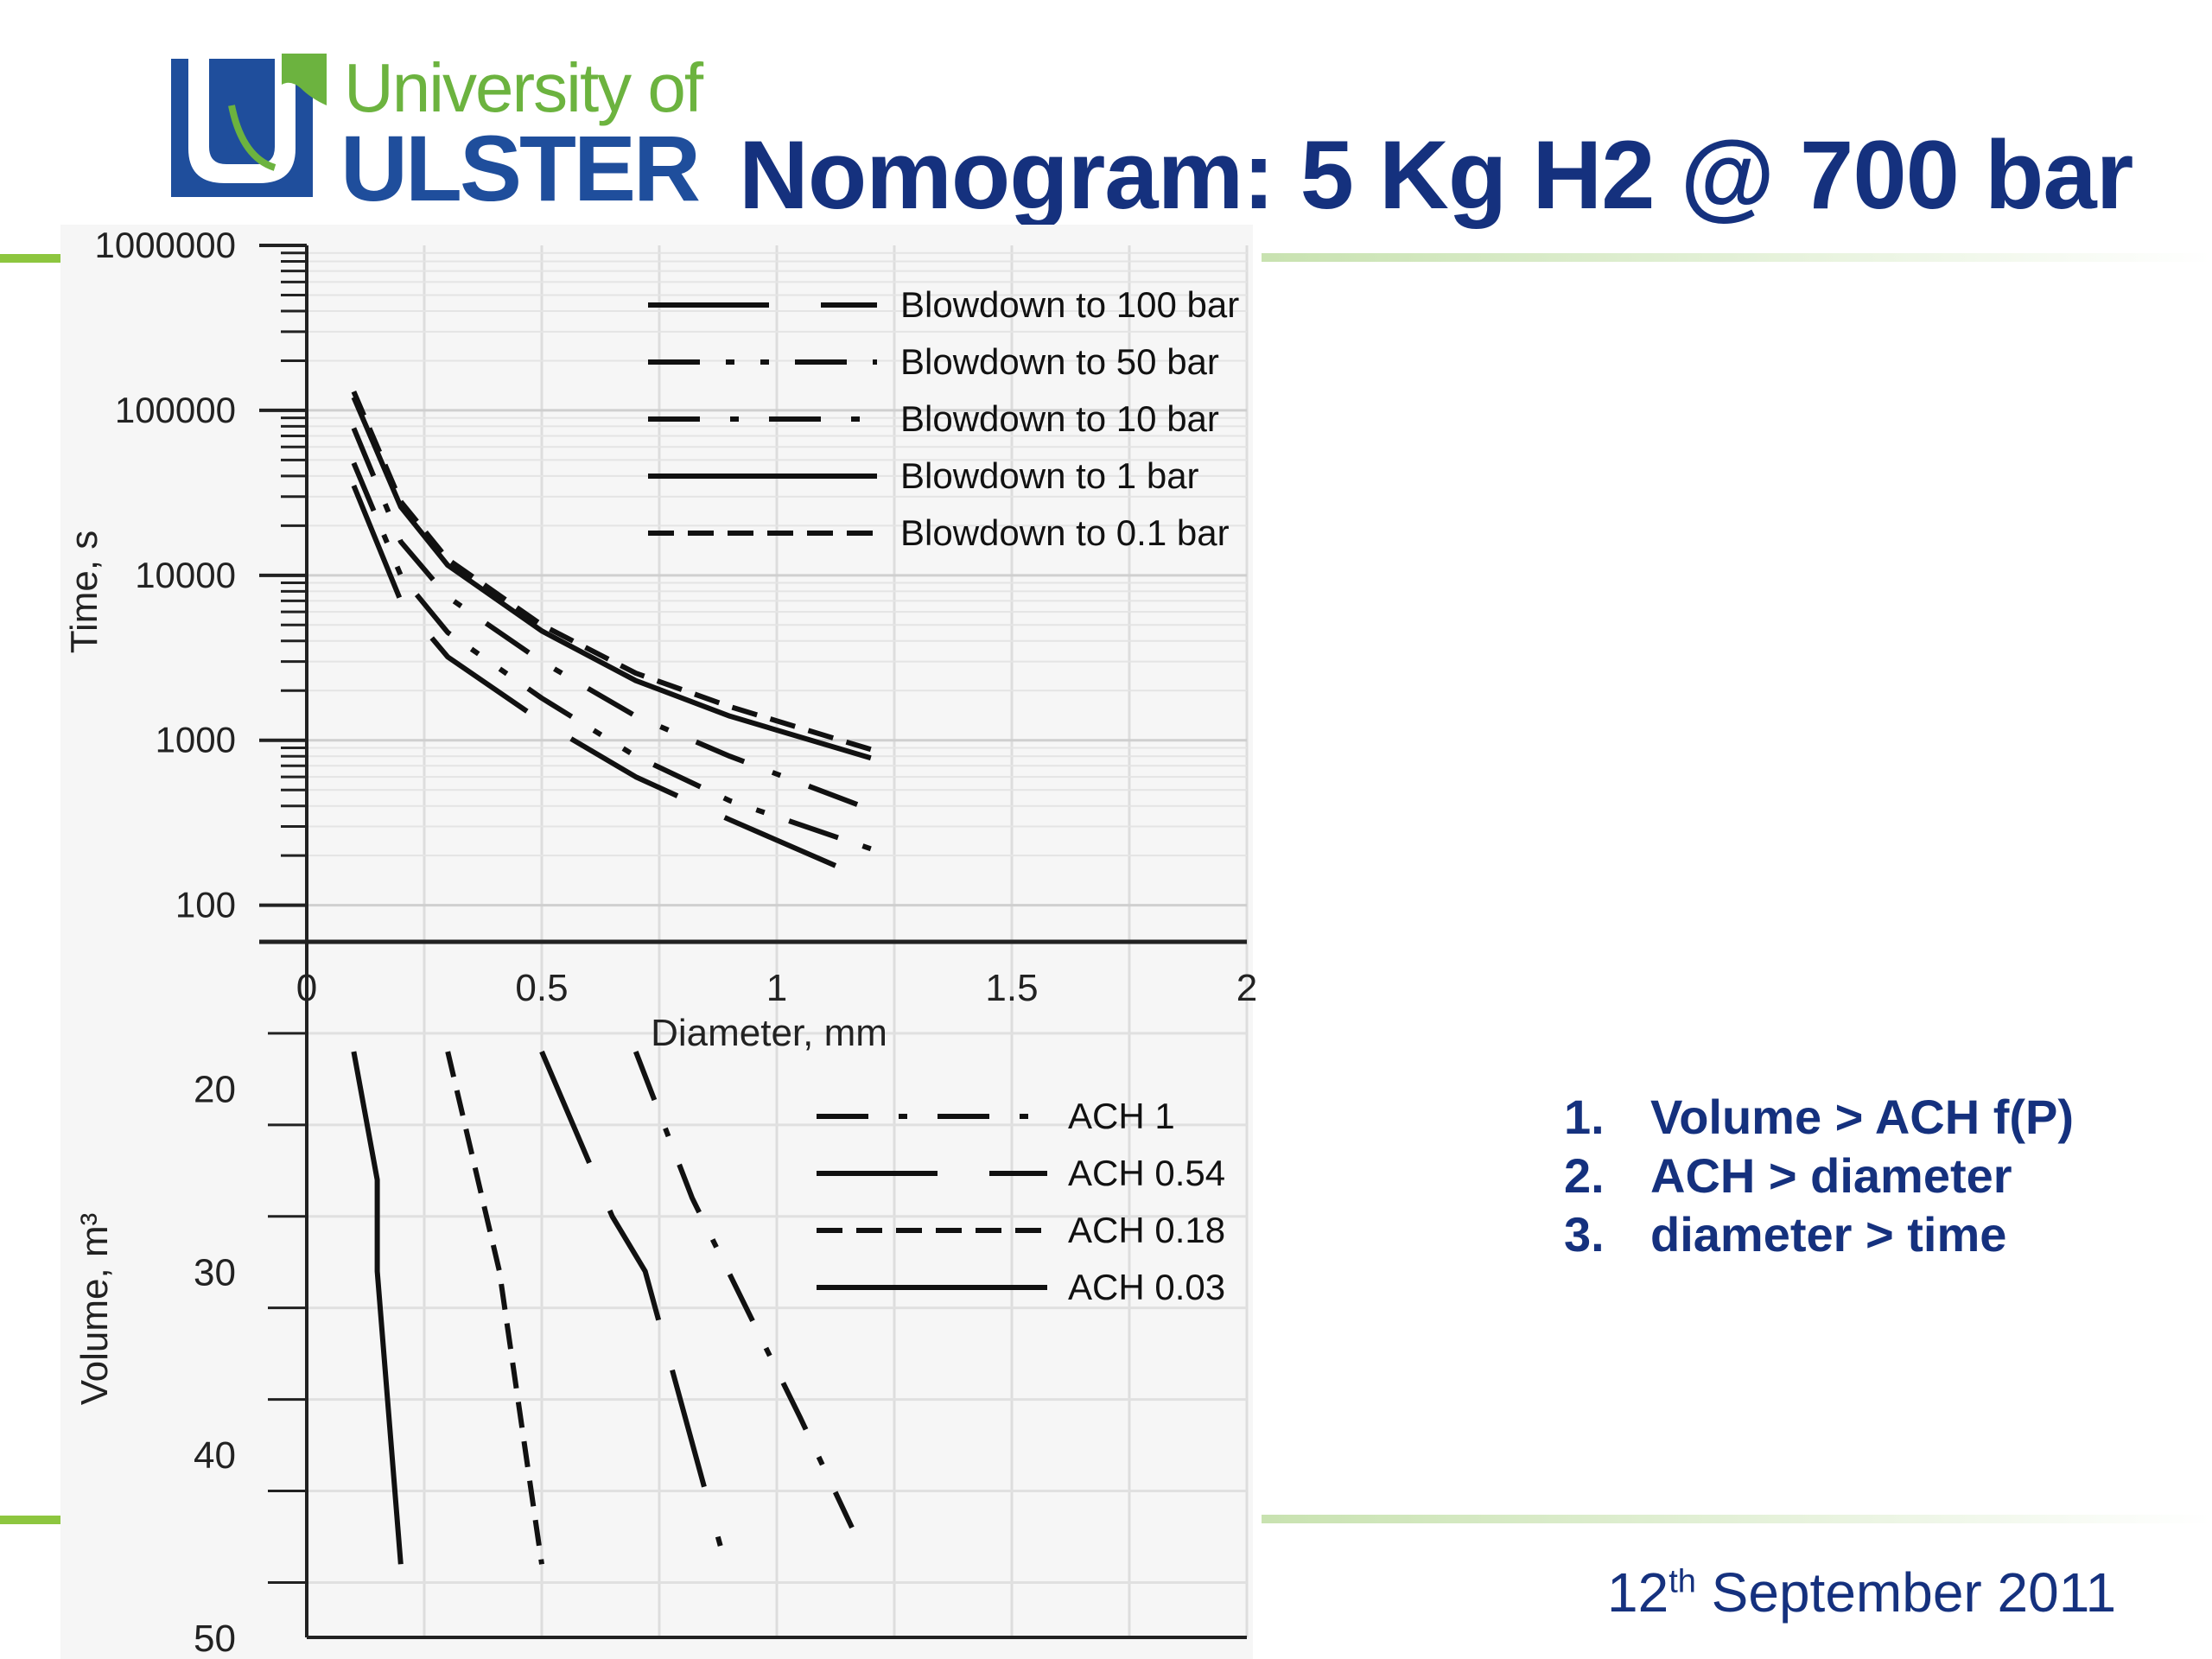  I want to click on step-item: 2. ACH > diameter, so click(1819, 1175).